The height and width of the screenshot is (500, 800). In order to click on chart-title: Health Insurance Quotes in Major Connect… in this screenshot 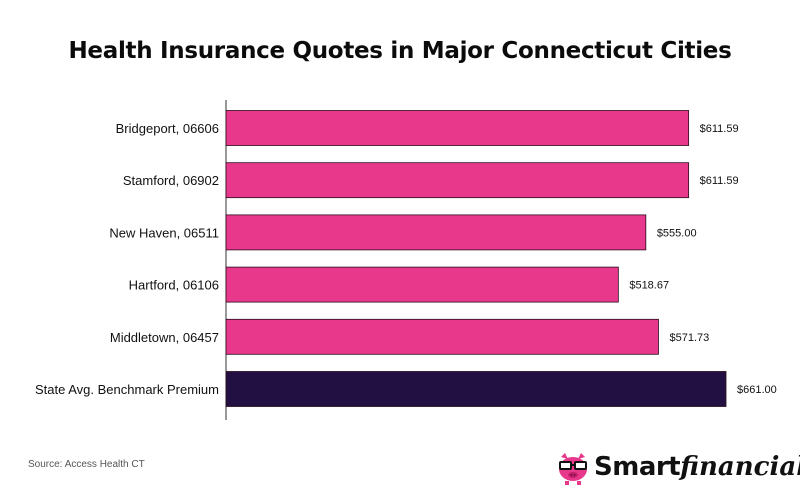, I will do `click(400, 51)`.